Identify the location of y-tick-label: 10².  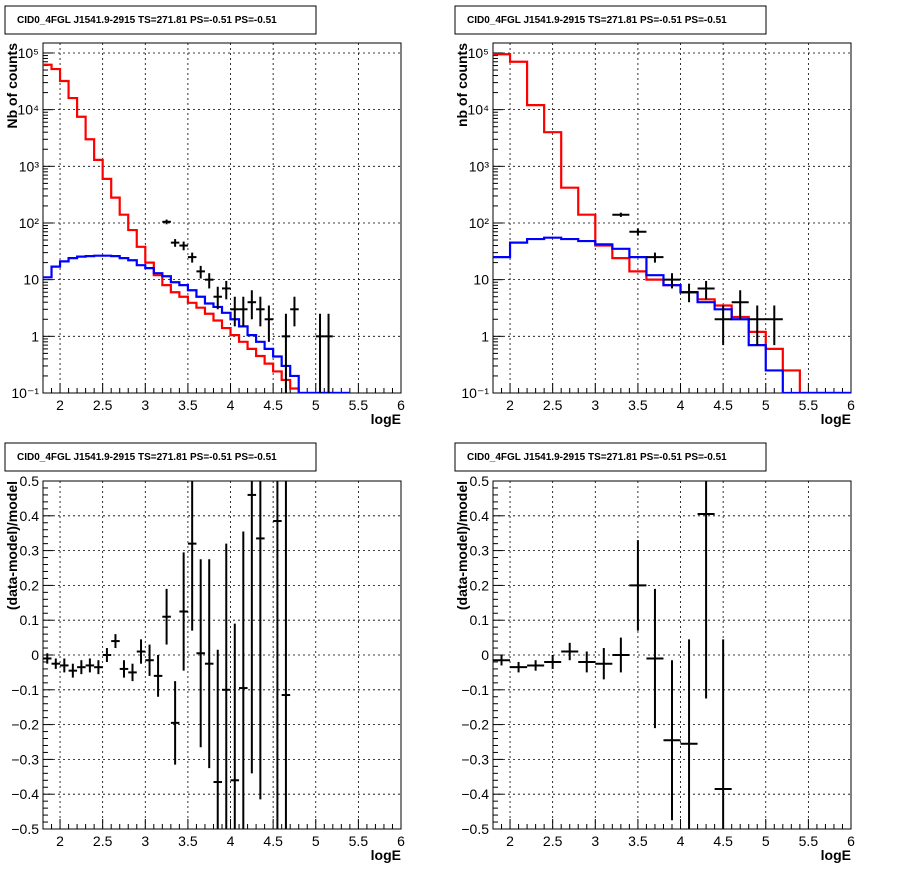
(29, 223).